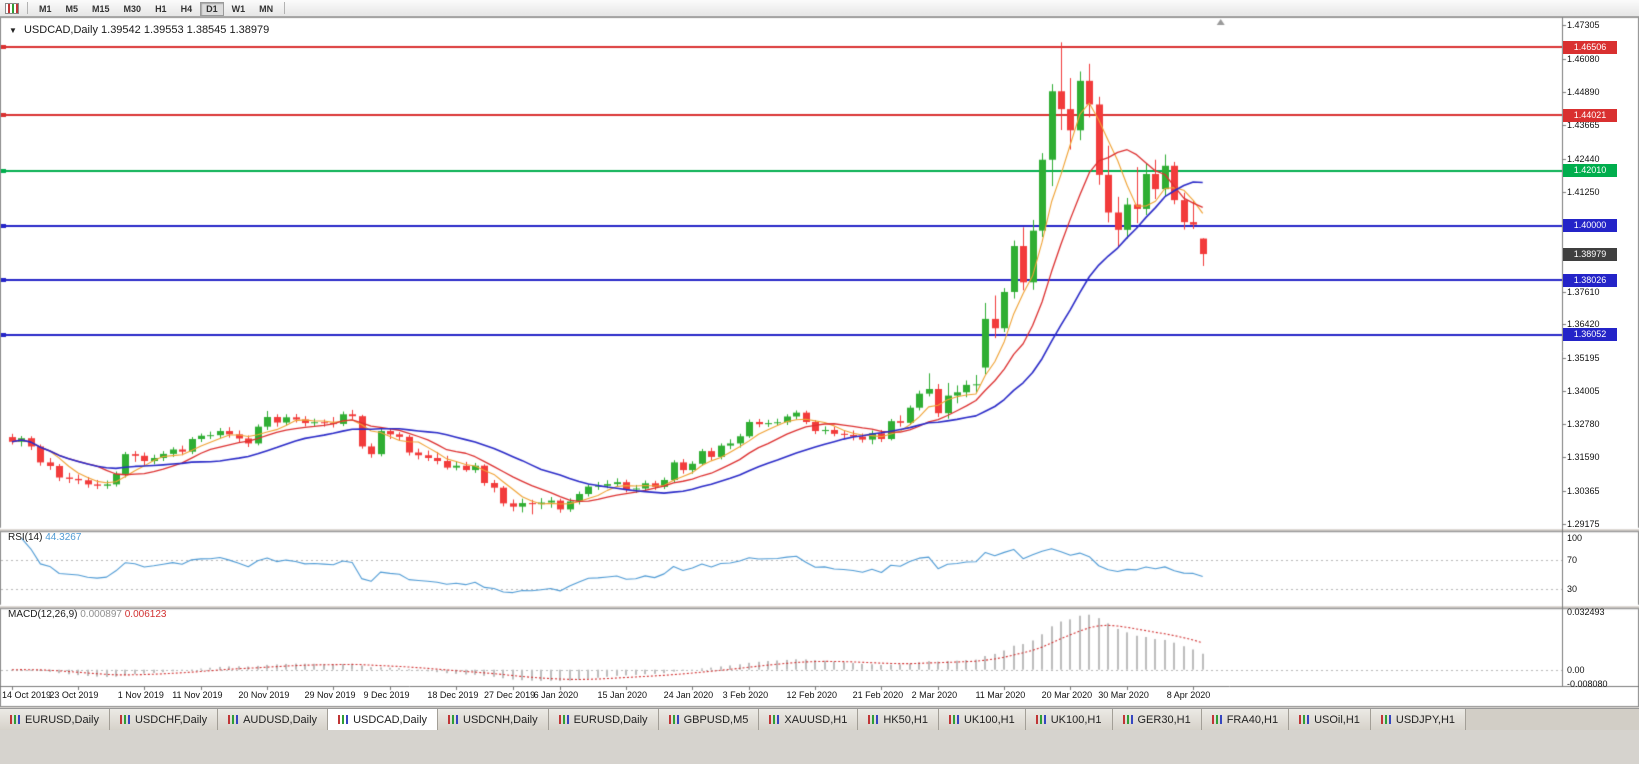 Image resolution: width=1639 pixels, height=764 pixels. I want to click on date-axis-label: 11 Nov 2019, so click(197, 695).